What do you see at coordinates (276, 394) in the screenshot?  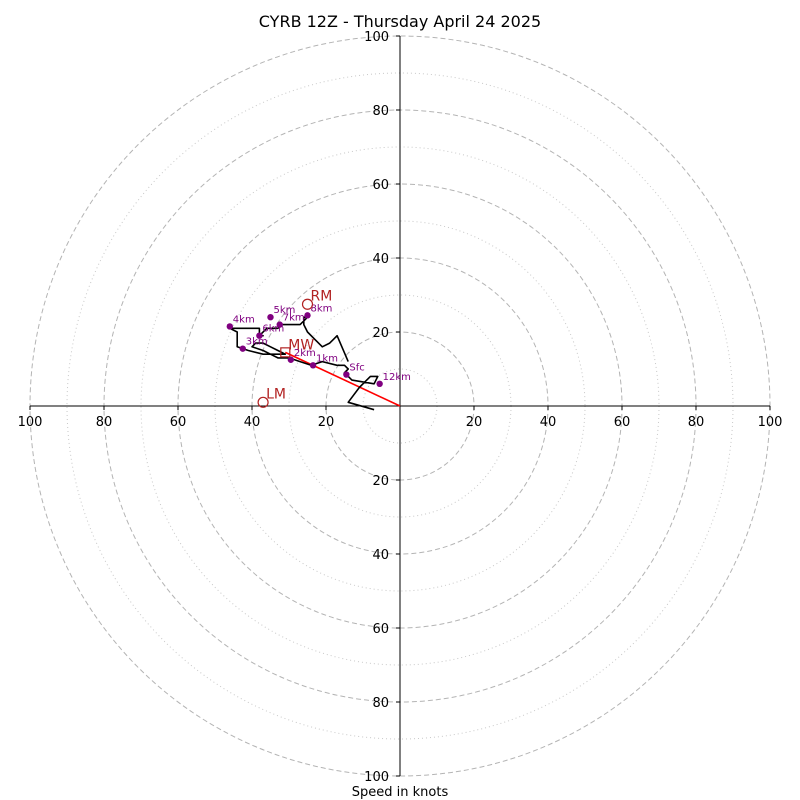 I see `lm-label: LM` at bounding box center [276, 394].